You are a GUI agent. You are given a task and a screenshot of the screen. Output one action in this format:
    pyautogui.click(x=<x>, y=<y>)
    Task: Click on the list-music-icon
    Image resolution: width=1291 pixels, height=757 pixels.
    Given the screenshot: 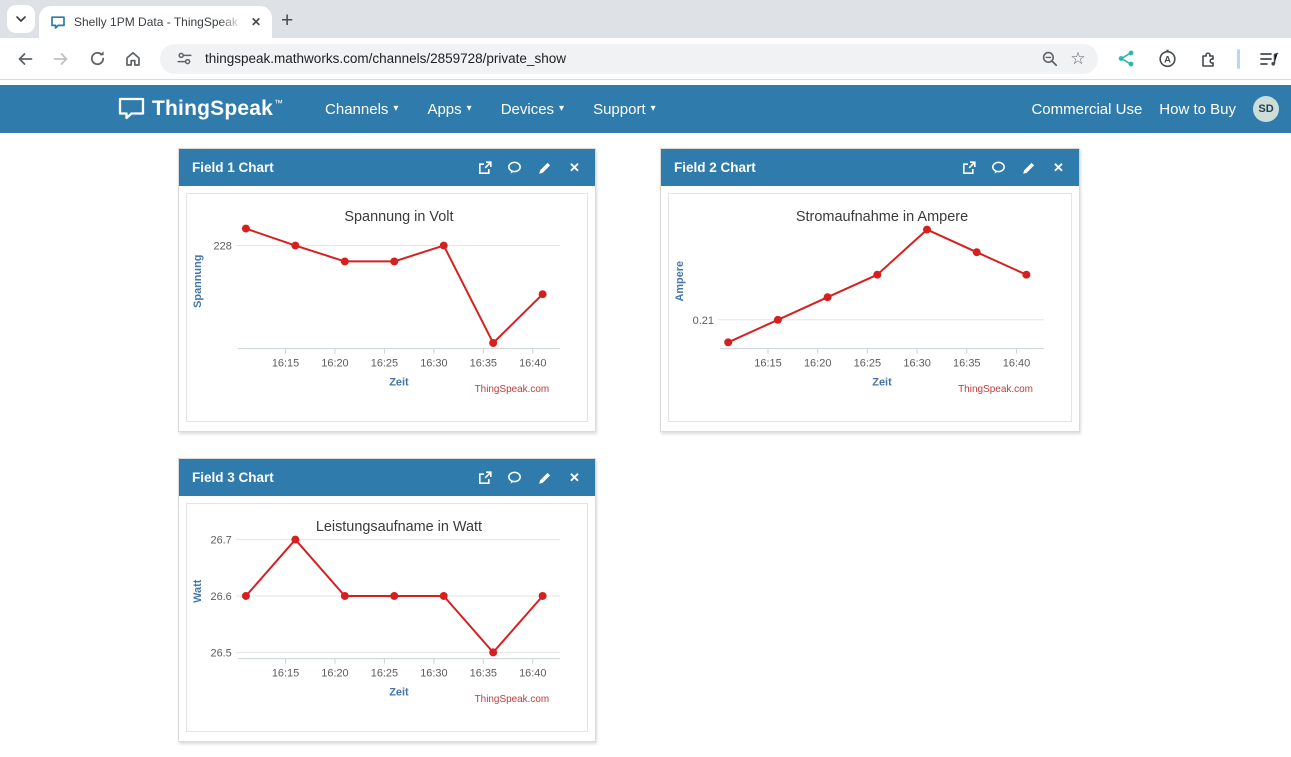 What is the action you would take?
    pyautogui.click(x=1269, y=59)
    